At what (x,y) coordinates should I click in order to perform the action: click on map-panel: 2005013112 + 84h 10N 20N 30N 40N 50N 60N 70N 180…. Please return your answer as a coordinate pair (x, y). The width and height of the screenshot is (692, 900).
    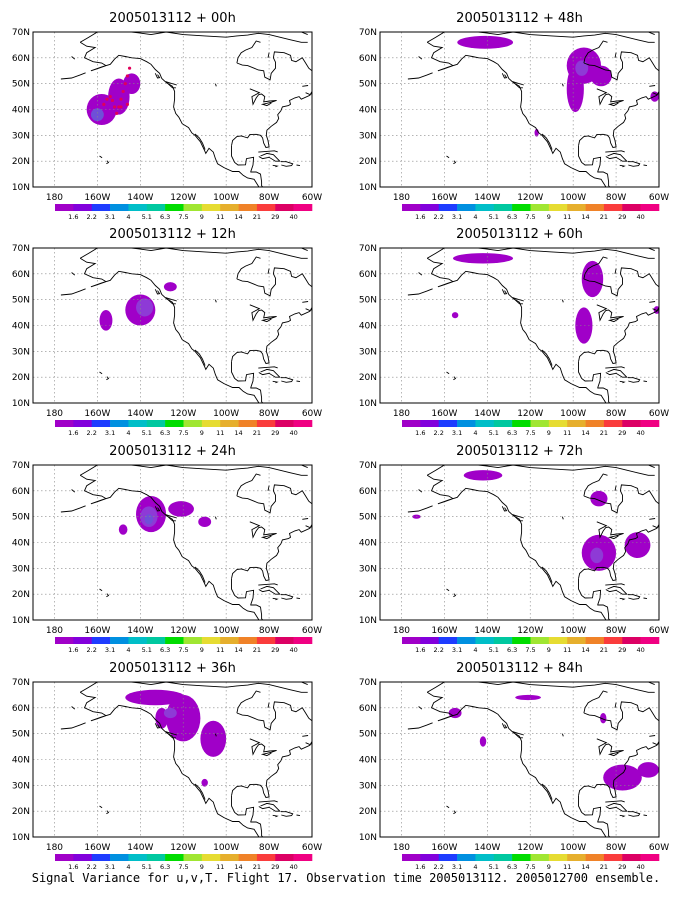
    Looking at the image, I should click on (514, 766).